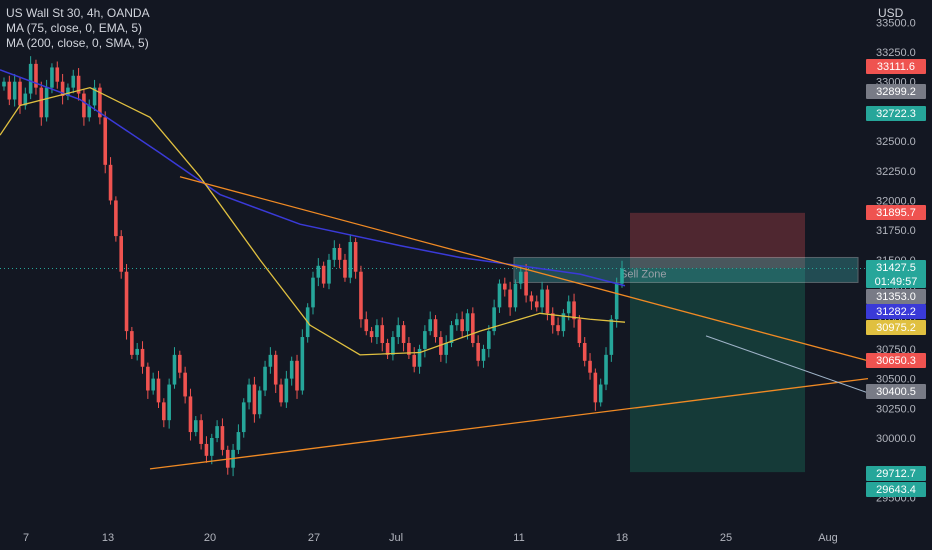 The image size is (932, 550). I want to click on time-axis: 7 13 20 27 Jul 11 18 25 Aug, so click(430, 538).